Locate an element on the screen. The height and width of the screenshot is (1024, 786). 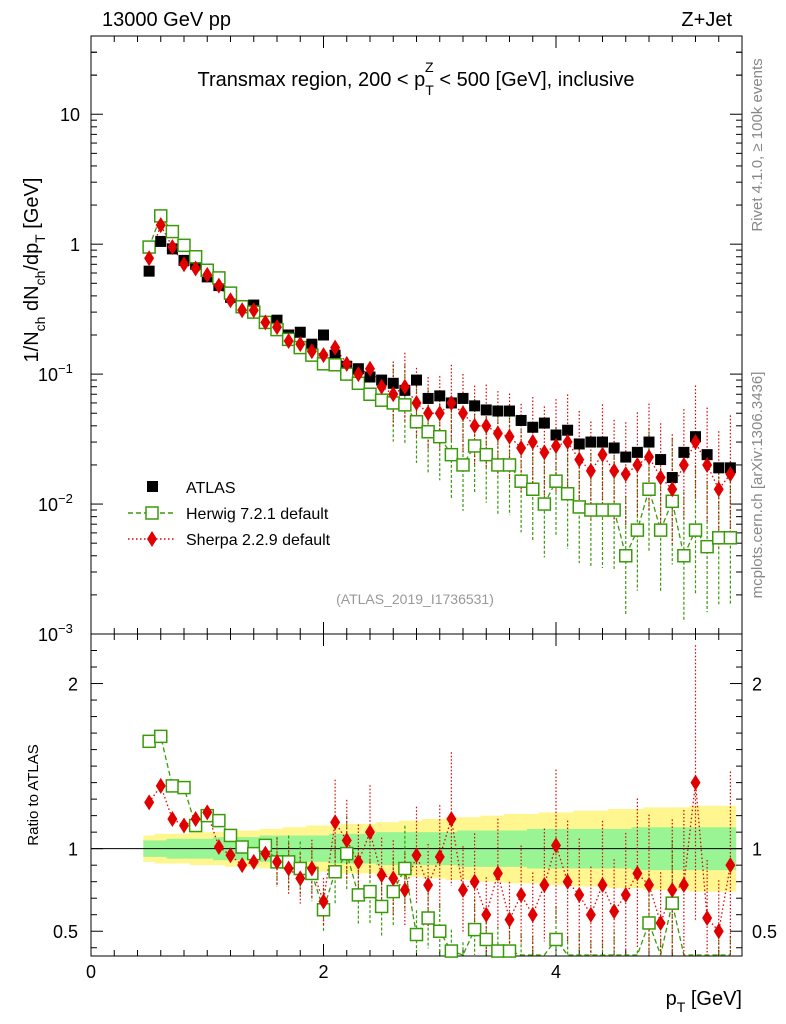
y-tick-label-main: 10⁻¹ is located at coordinates (55, 373).